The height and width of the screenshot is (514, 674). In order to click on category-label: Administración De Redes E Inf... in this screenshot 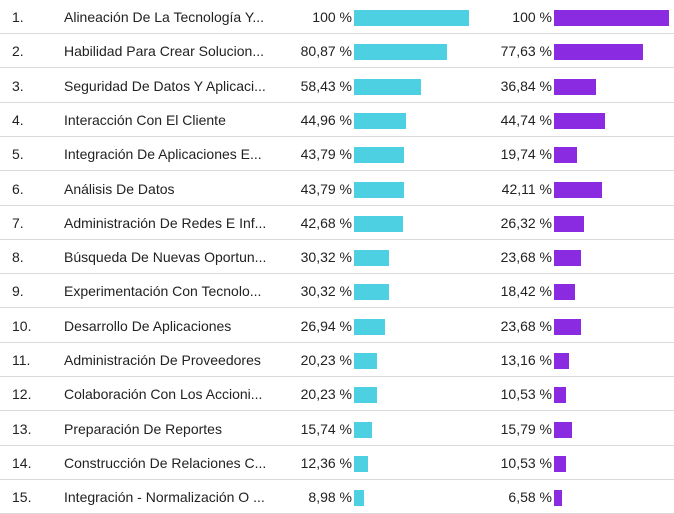, I will do `click(165, 223)`.